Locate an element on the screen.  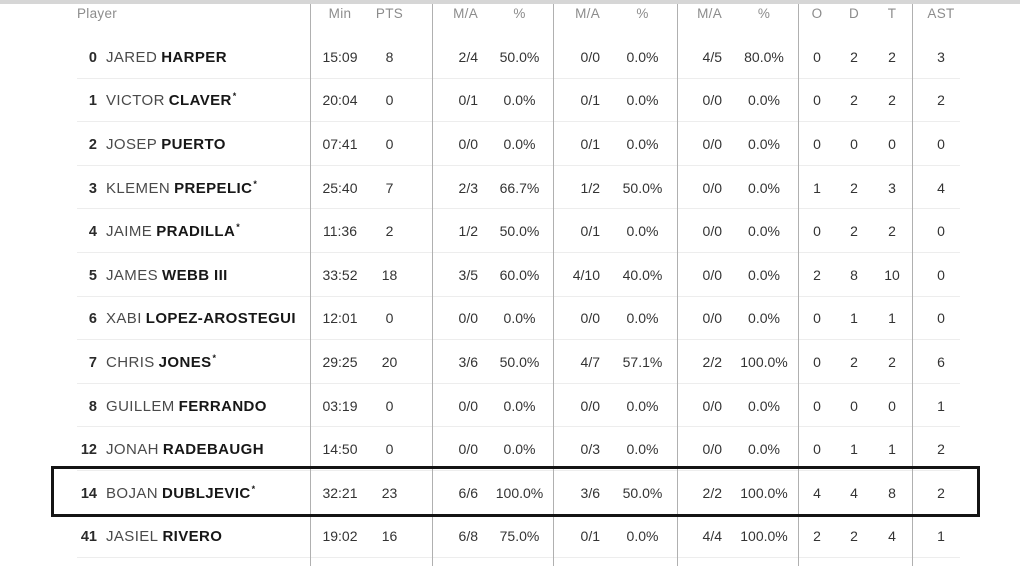
minutes-value: 03:19 is located at coordinates (340, 405).